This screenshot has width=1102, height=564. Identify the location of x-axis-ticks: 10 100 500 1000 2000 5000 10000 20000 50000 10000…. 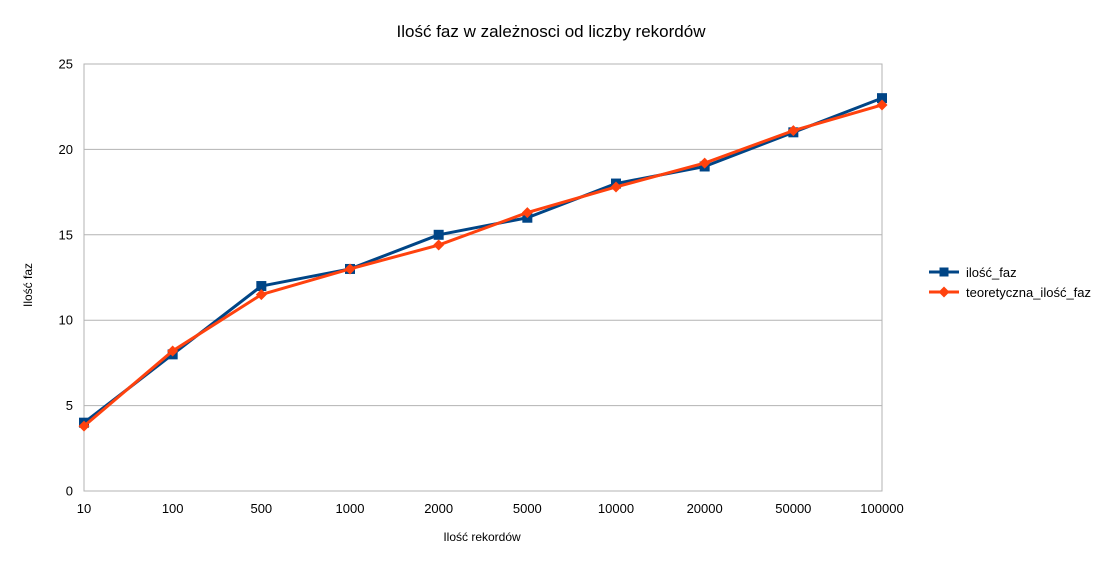
(490, 508).